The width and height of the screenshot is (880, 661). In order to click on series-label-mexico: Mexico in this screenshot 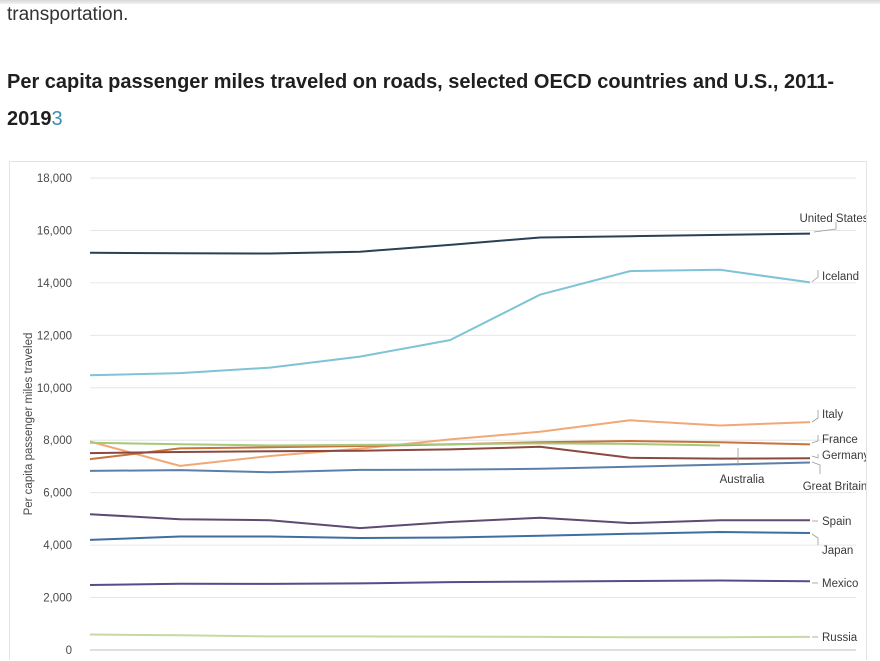, I will do `click(840, 584)`.